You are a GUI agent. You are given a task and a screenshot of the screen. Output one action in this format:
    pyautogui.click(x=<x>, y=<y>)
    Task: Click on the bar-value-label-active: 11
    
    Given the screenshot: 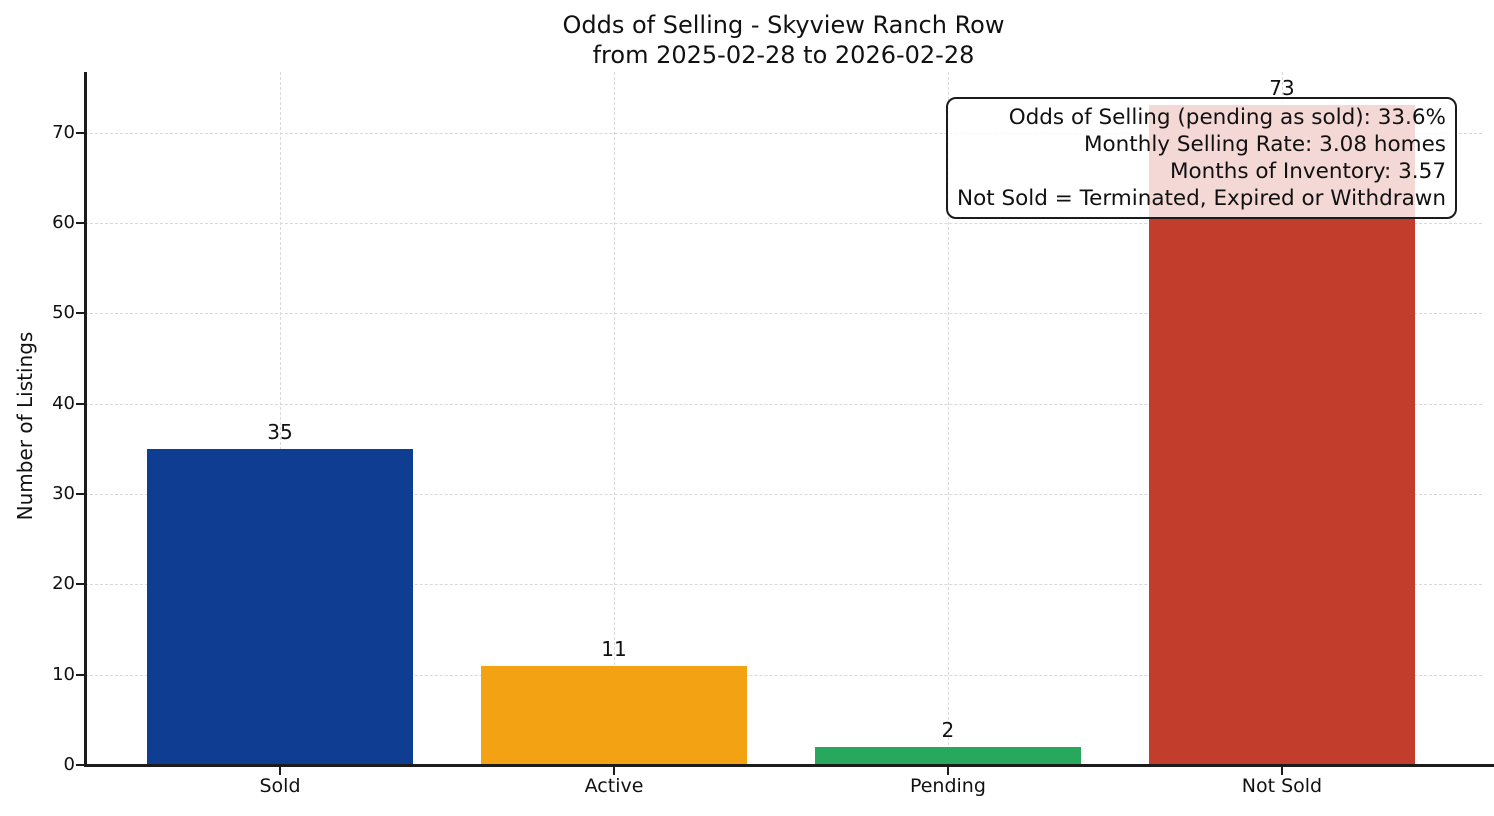 What is the action you would take?
    pyautogui.click(x=614, y=648)
    